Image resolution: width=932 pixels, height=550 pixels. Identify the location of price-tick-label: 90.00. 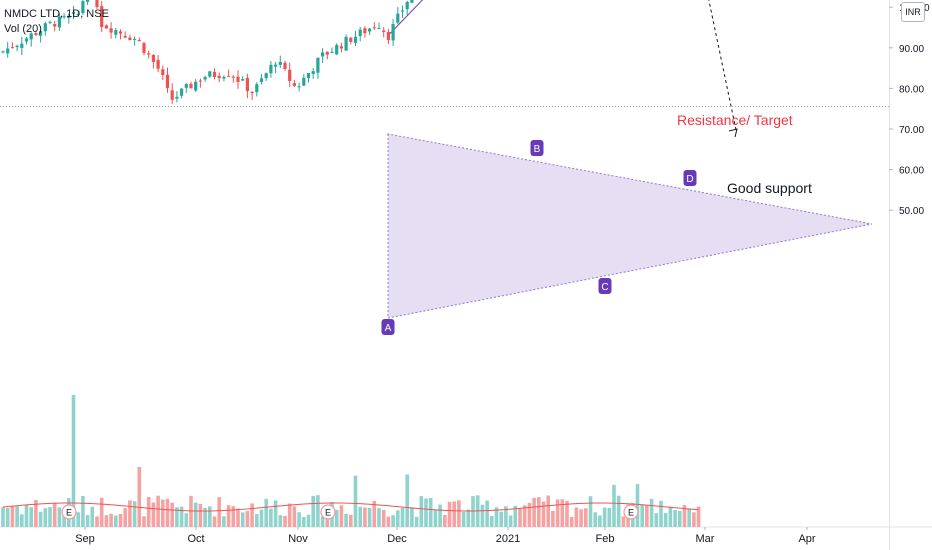
(911, 49).